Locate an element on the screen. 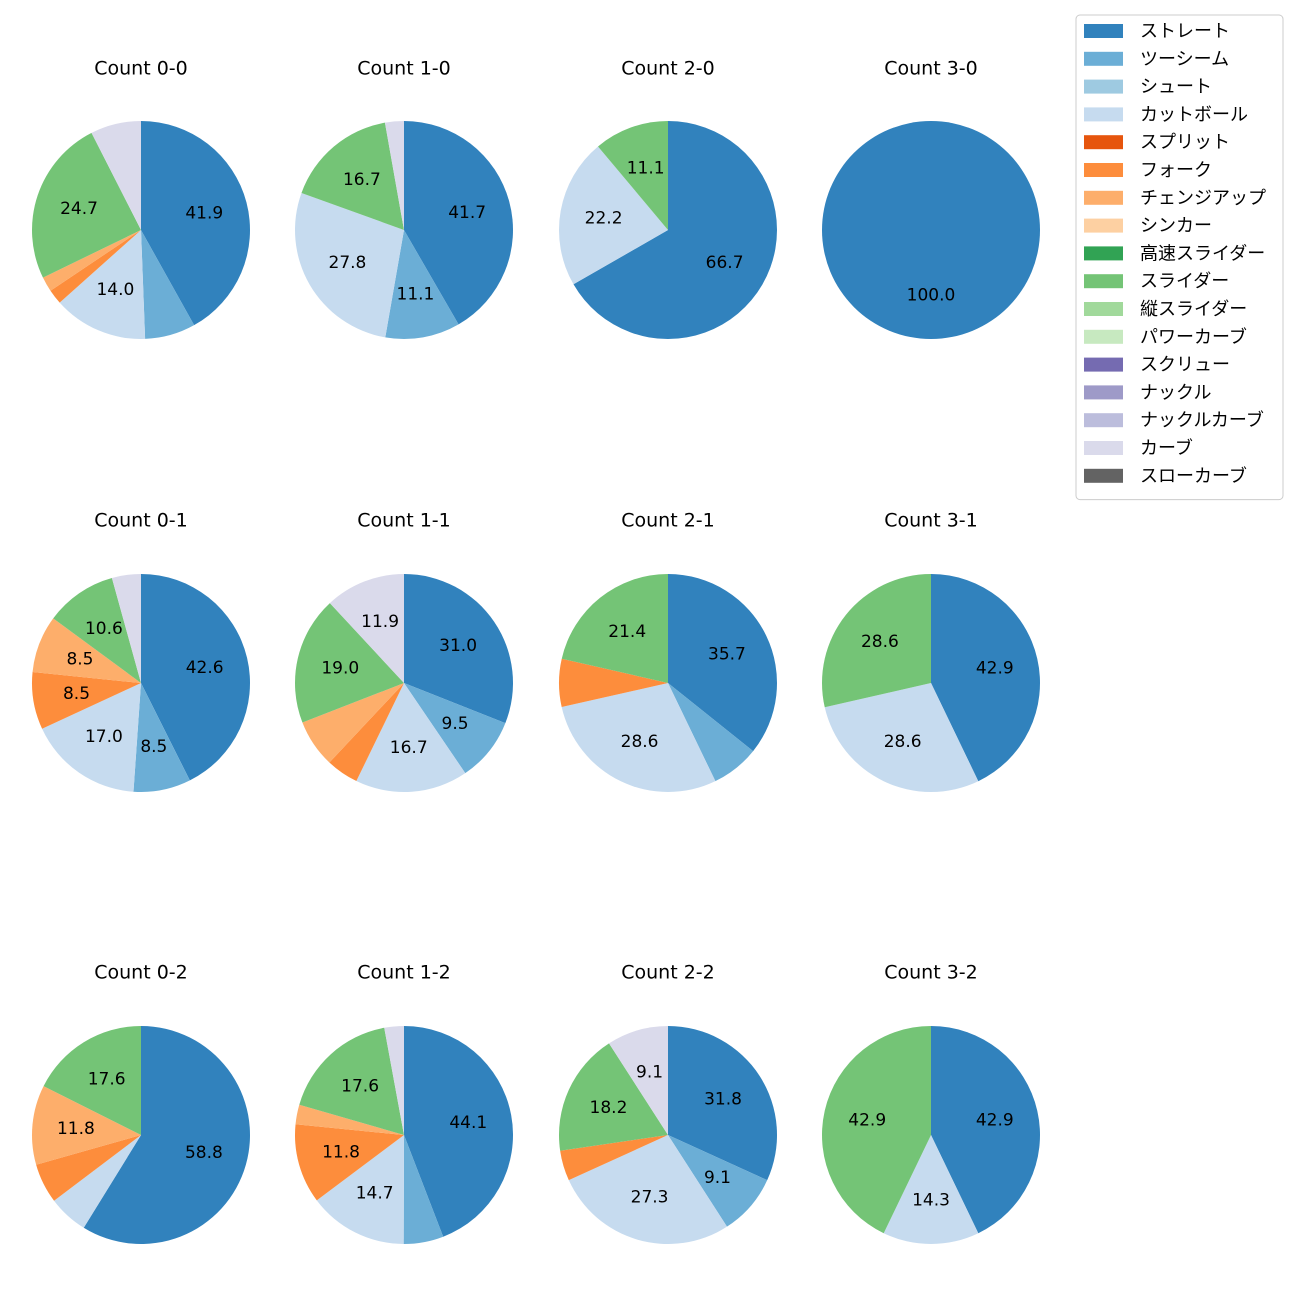 The image size is (1300, 1300). pie-count-1-0: Count 1-0 41.7 11.1 27.8 16.7 is located at coordinates (404, 198).